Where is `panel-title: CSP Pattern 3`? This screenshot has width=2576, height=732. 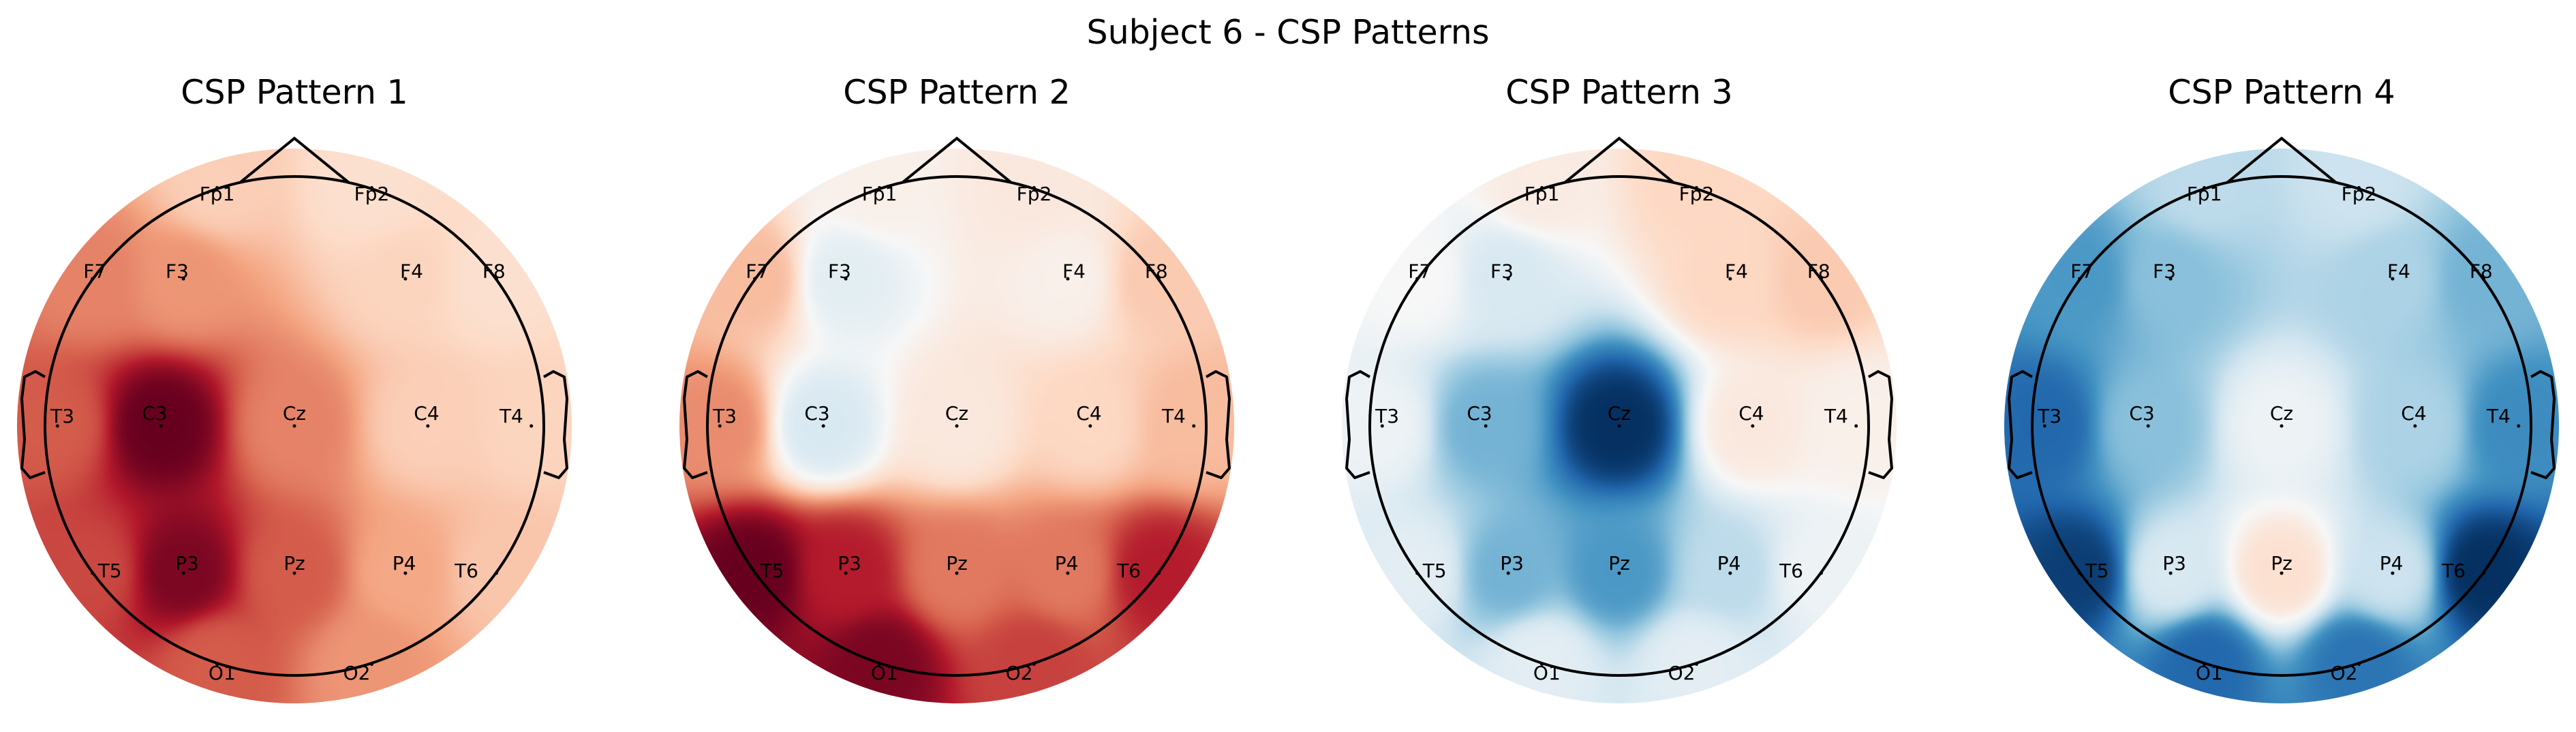 panel-title: CSP Pattern 3 is located at coordinates (1618, 92).